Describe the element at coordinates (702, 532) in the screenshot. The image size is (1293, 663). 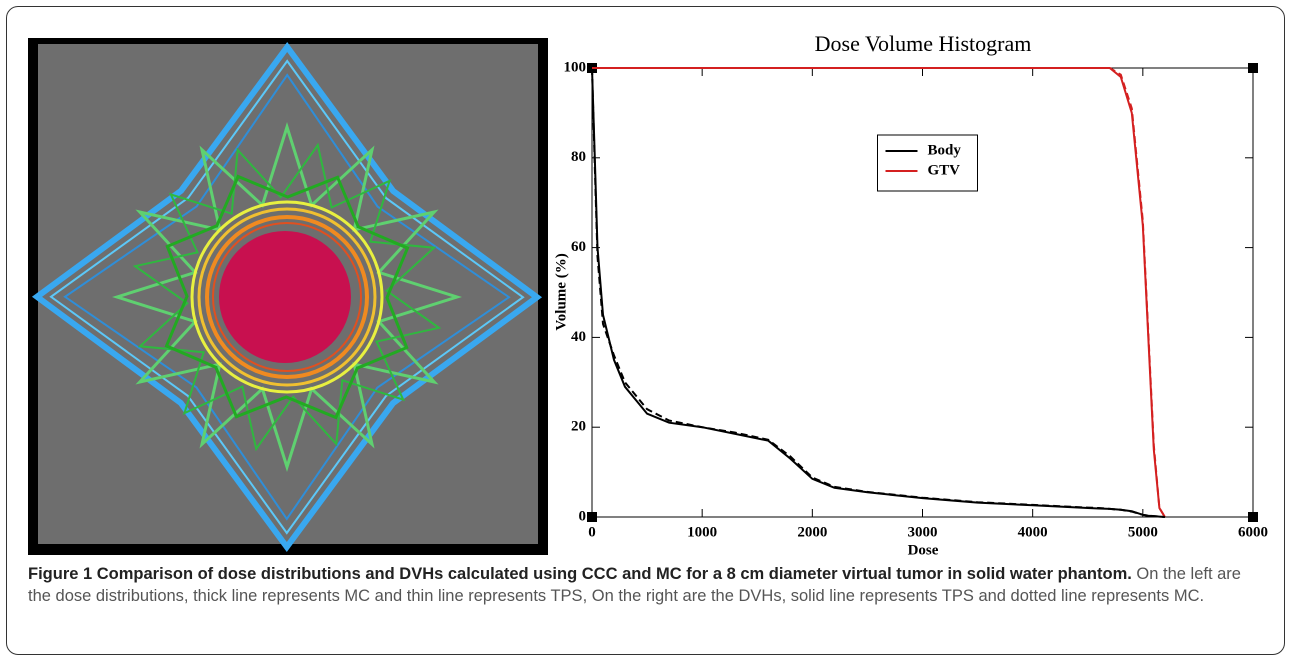
I see `x-tick-label: 1000` at that location.